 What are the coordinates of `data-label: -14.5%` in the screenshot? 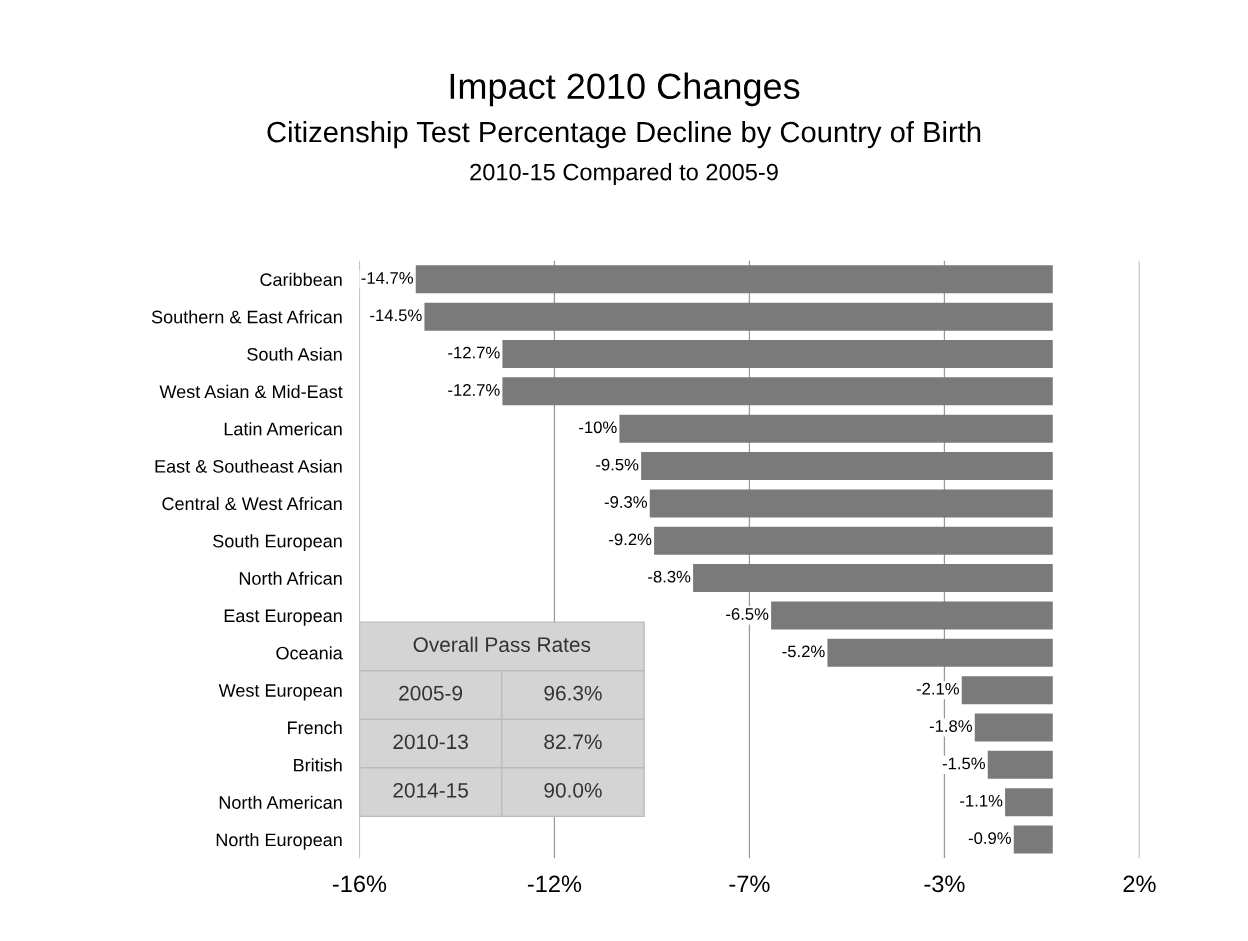 It's located at (396, 315).